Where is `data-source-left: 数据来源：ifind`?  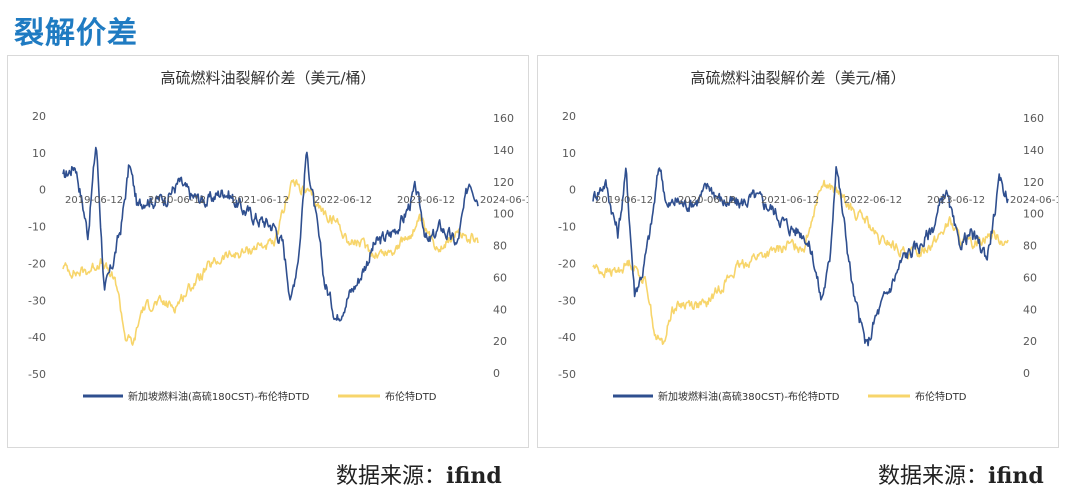
data-source-left: 数据来源：ifind is located at coordinates (419, 474).